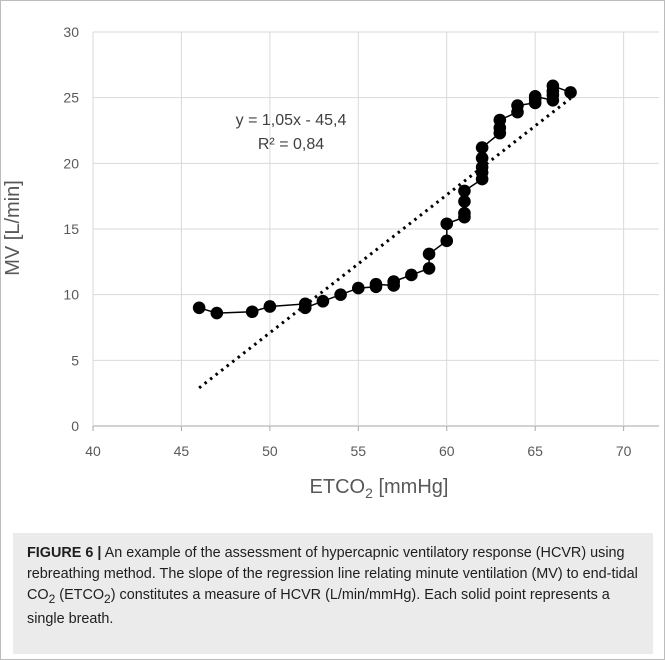  What do you see at coordinates (64, 553) in the screenshot?
I see `caption-label: FIGURE 6 |` at bounding box center [64, 553].